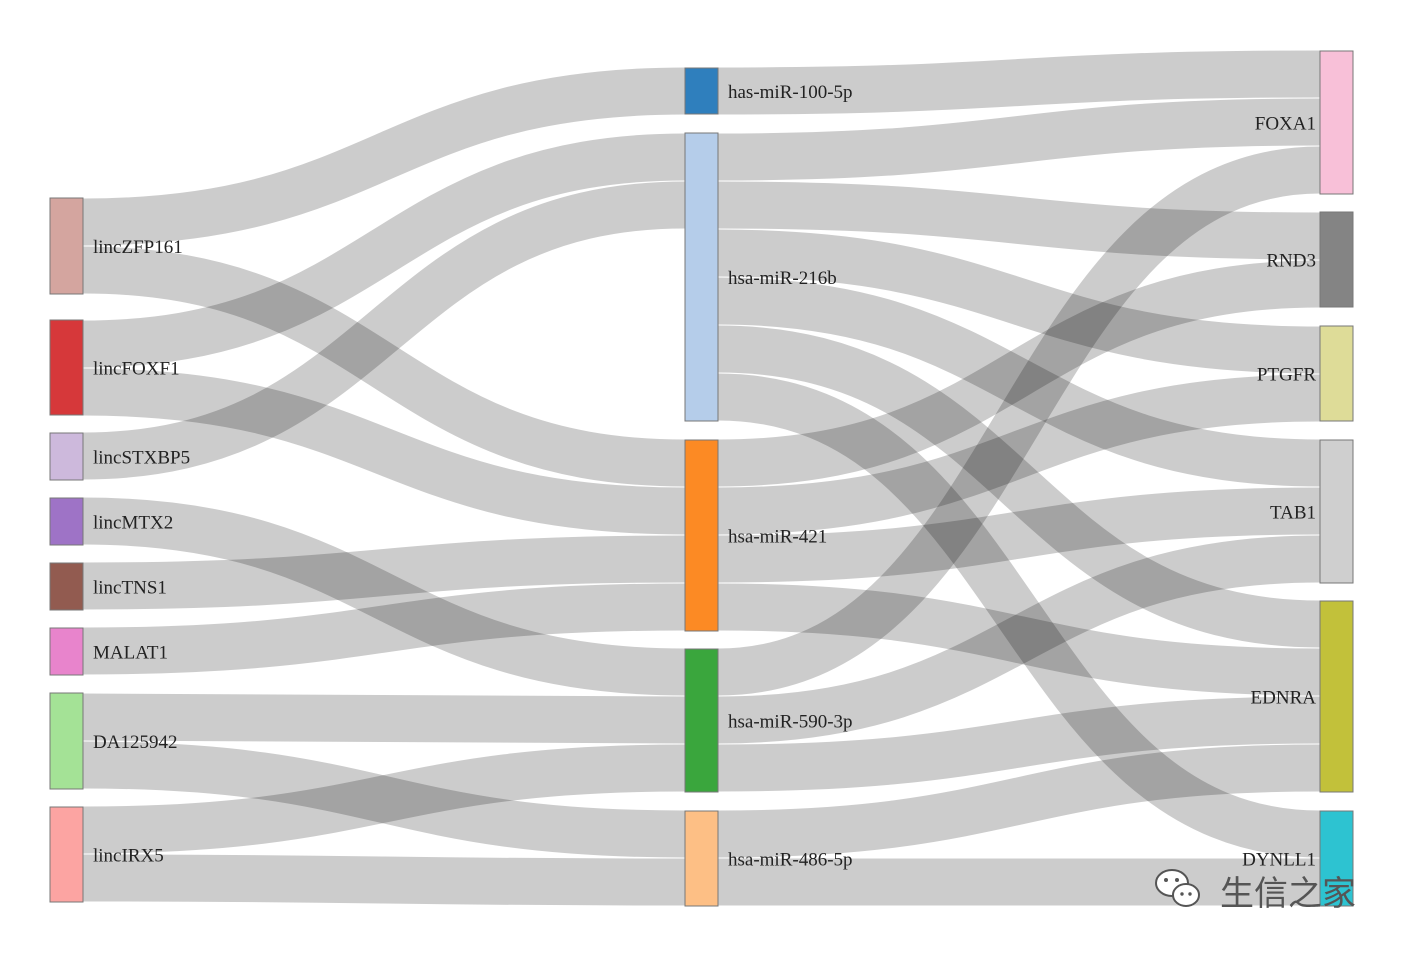  Describe the element at coordinates (777, 537) in the screenshot. I see `node-label-hsa-miR-421: hsa-miR-421` at that location.